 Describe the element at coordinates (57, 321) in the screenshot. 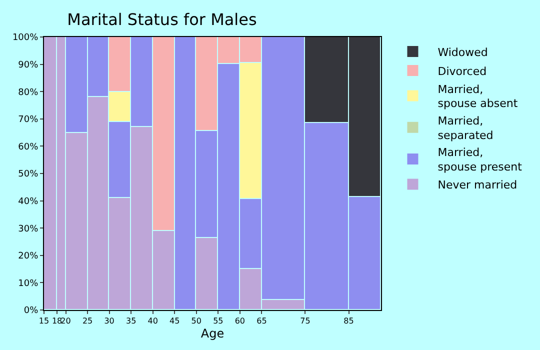

I see `x-tick-label: 18` at that location.